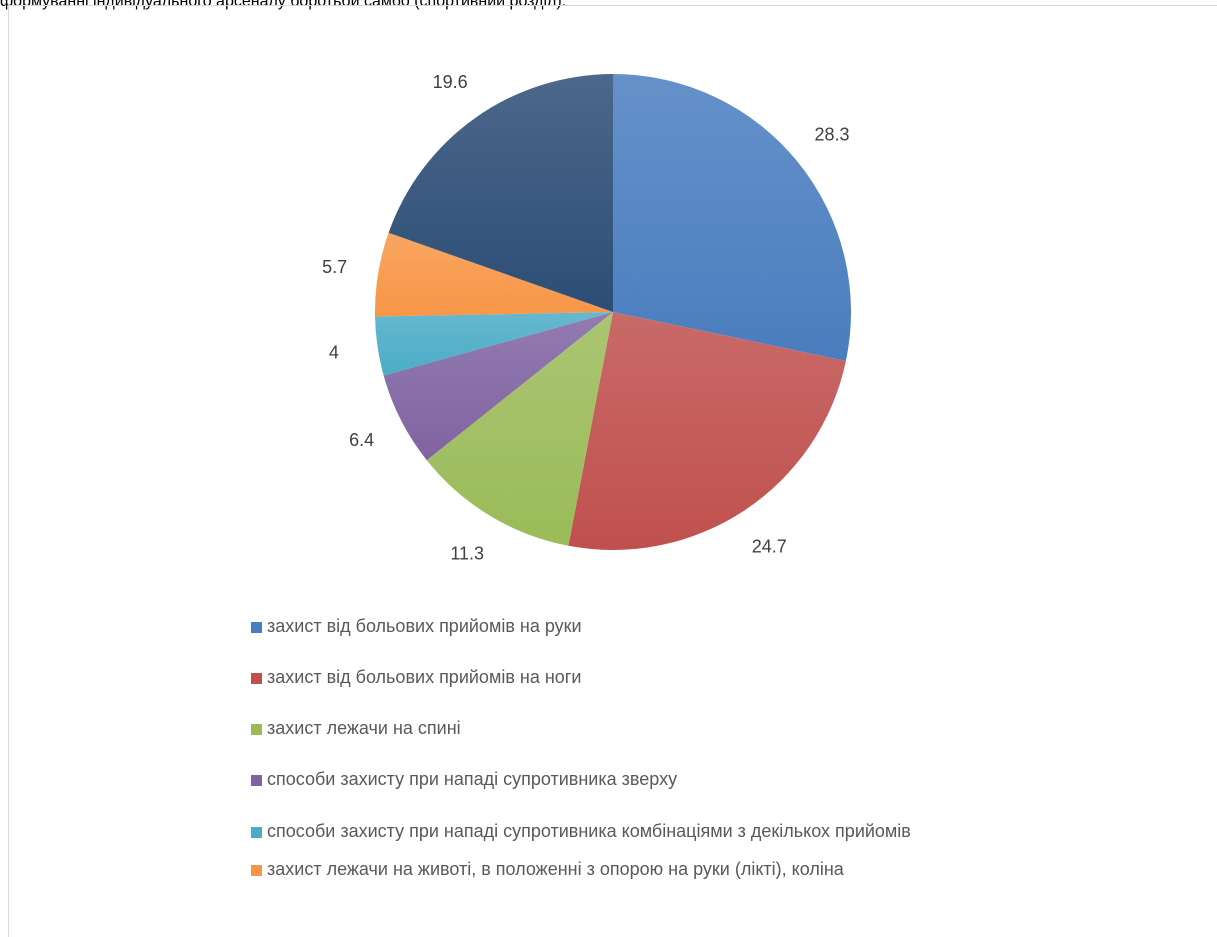  I want to click on data-label-6: 5.7, so click(334, 267).